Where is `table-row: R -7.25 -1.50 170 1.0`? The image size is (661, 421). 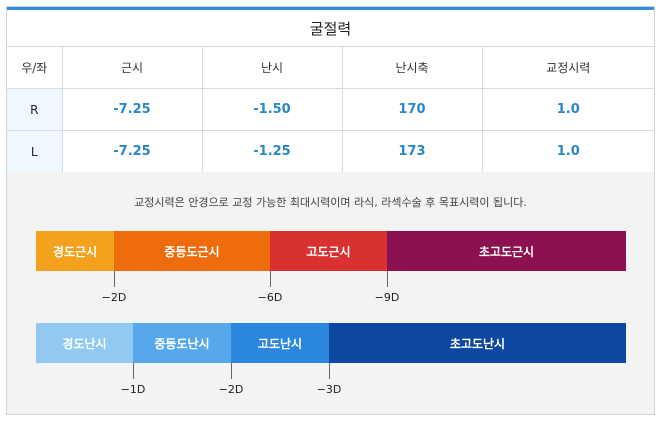
table-row: R -7.25 -1.50 170 1.0 is located at coordinates (330, 109).